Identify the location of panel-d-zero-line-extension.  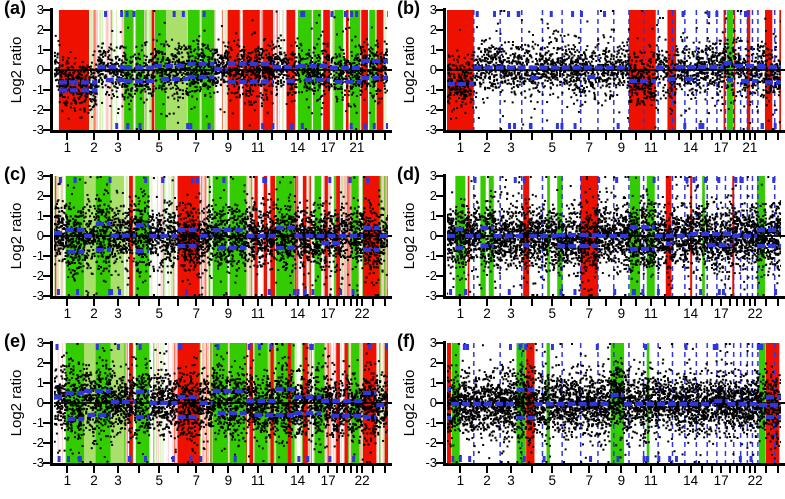
(783, 236).